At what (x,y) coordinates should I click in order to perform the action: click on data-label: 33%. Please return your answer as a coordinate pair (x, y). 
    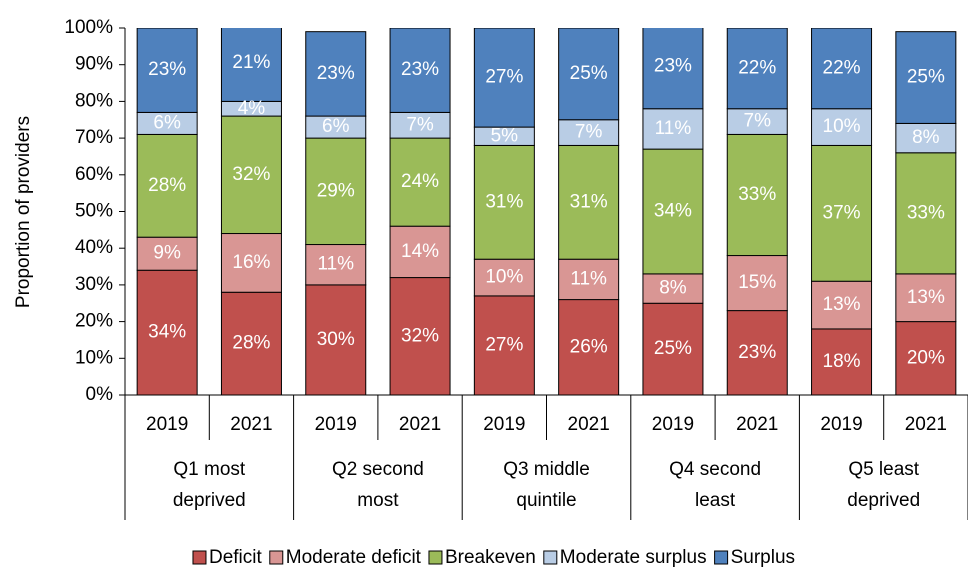
    Looking at the image, I should click on (757, 194).